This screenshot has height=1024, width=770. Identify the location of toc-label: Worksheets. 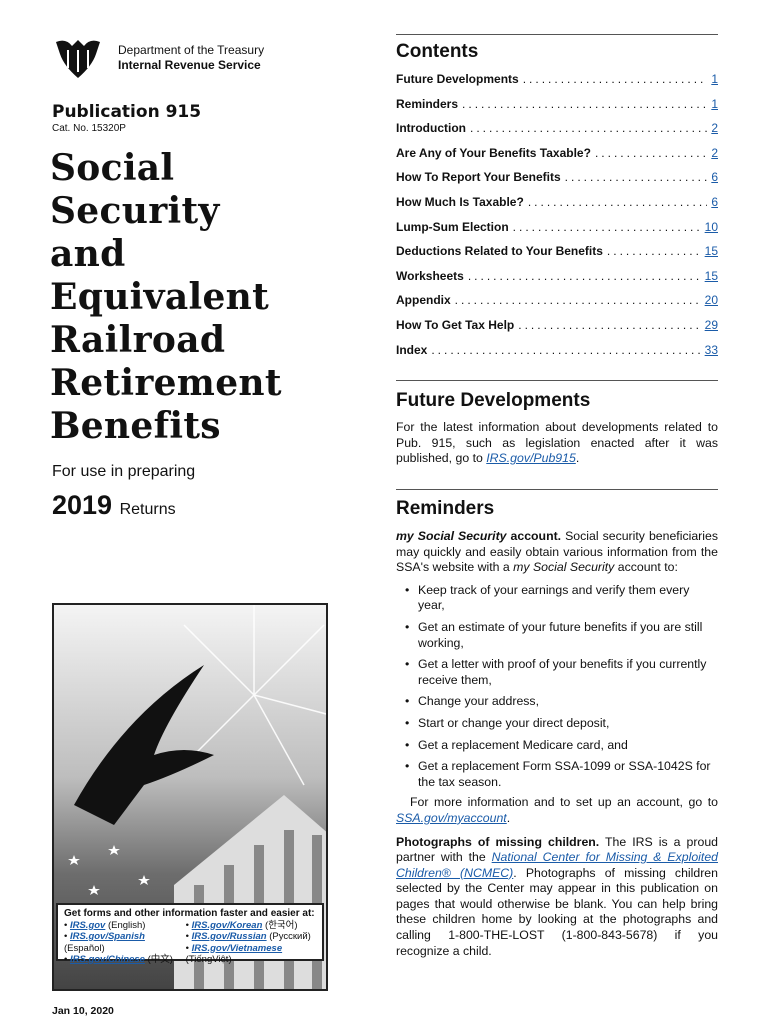
(430, 275).